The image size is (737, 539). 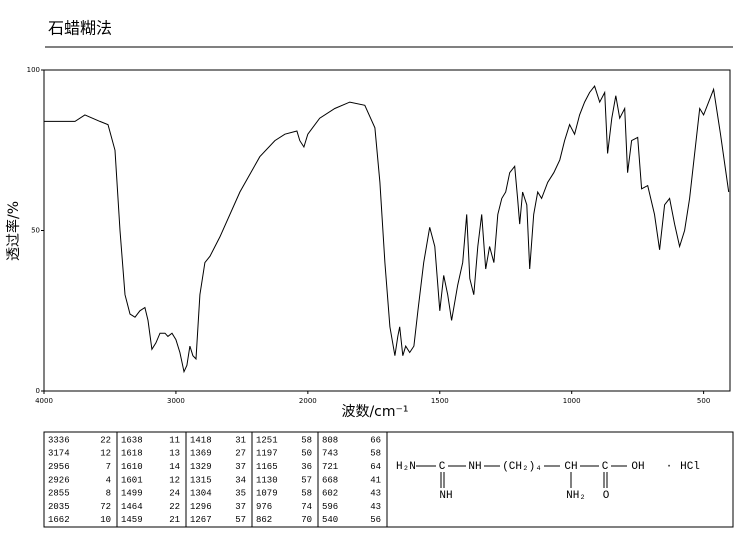 I want to click on peak-wavenumber: 2035, so click(x=59, y=507).